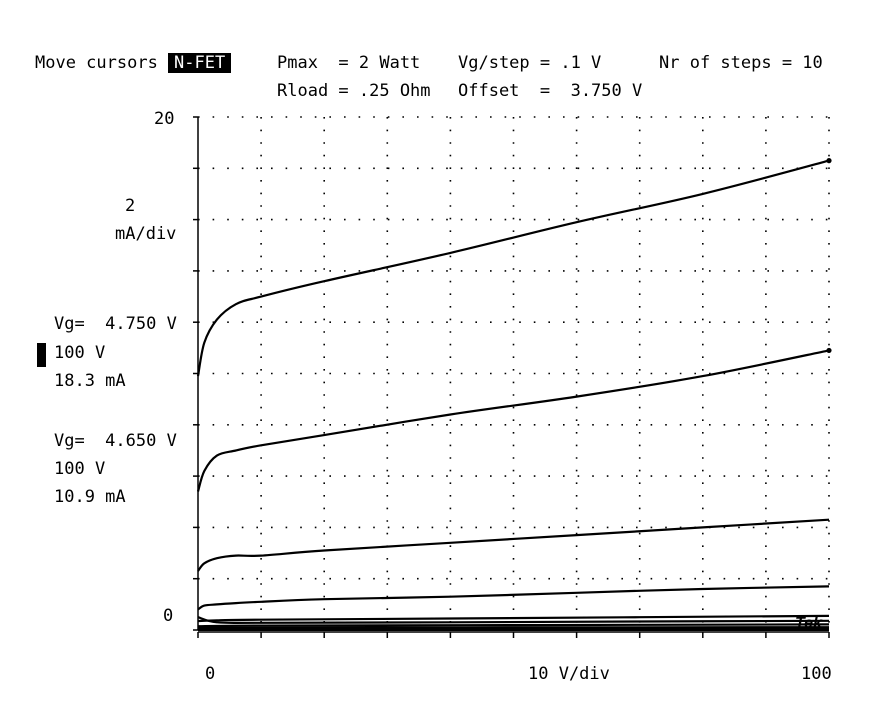 The height and width of the screenshot is (721, 886). I want to click on cursor1-id: 18.3 mA, so click(90, 381).